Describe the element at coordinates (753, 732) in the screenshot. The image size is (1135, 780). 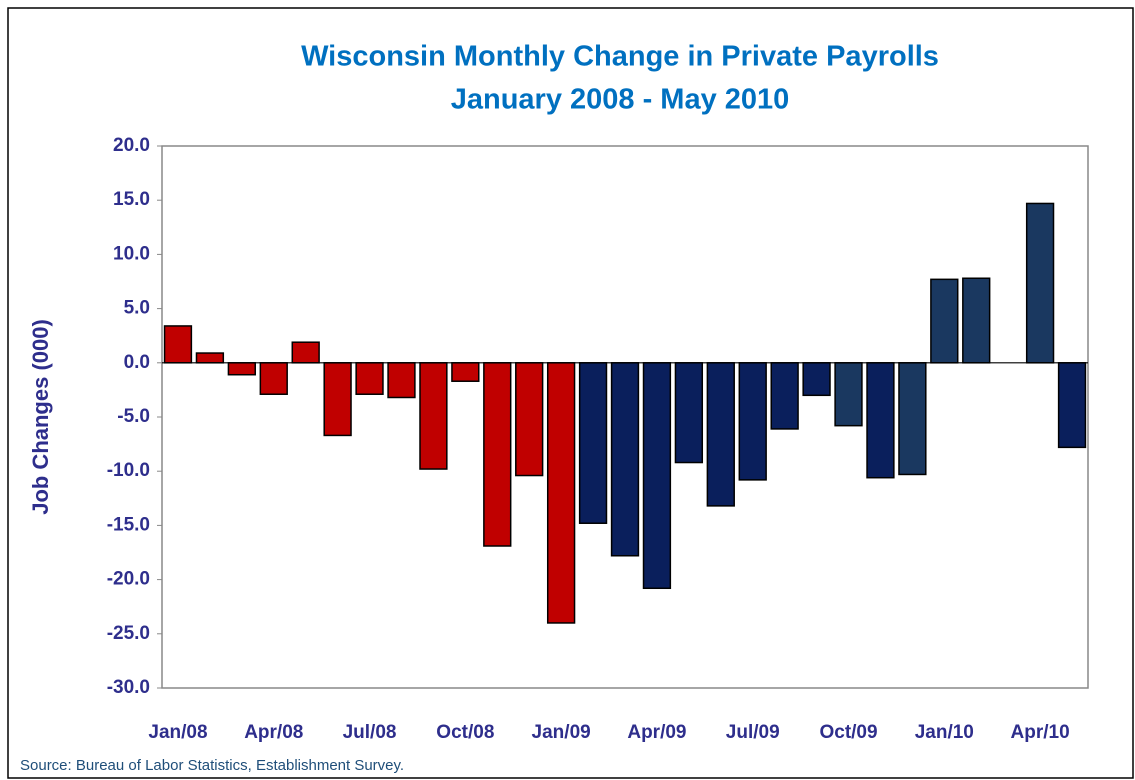
I see `x-tick-label: Jul/09` at that location.